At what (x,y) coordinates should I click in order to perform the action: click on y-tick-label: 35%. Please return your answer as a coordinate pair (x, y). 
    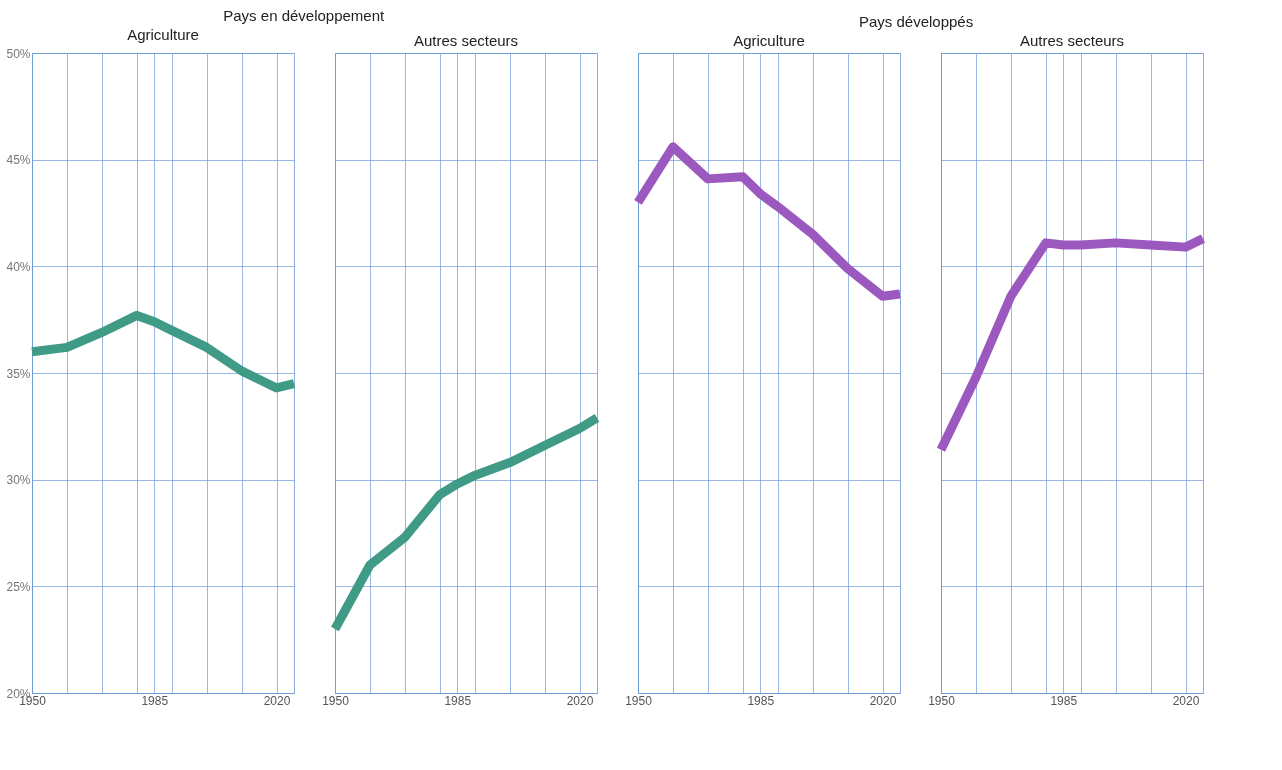
    Looking at the image, I should click on (18, 373).